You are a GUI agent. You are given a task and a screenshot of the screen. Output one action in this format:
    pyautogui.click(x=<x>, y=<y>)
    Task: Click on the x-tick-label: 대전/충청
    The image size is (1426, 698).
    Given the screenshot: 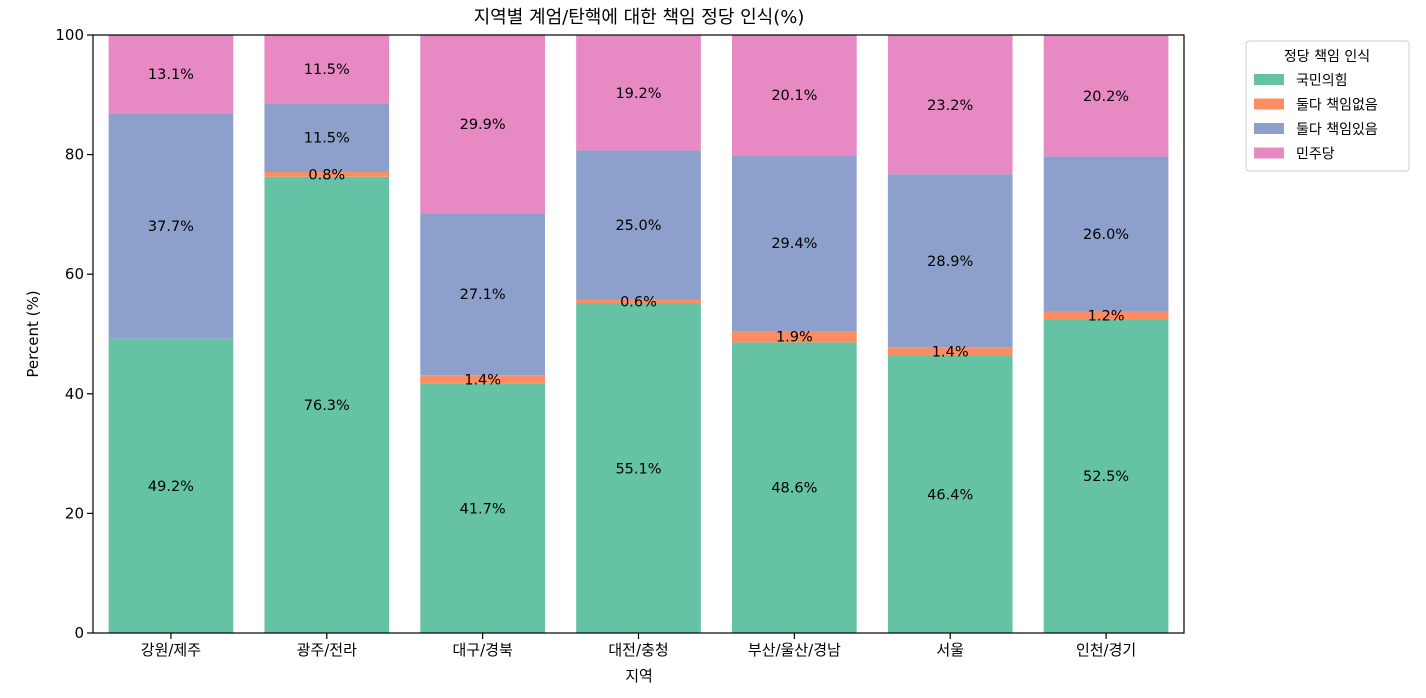 What is the action you would take?
    pyautogui.click(x=638, y=650)
    